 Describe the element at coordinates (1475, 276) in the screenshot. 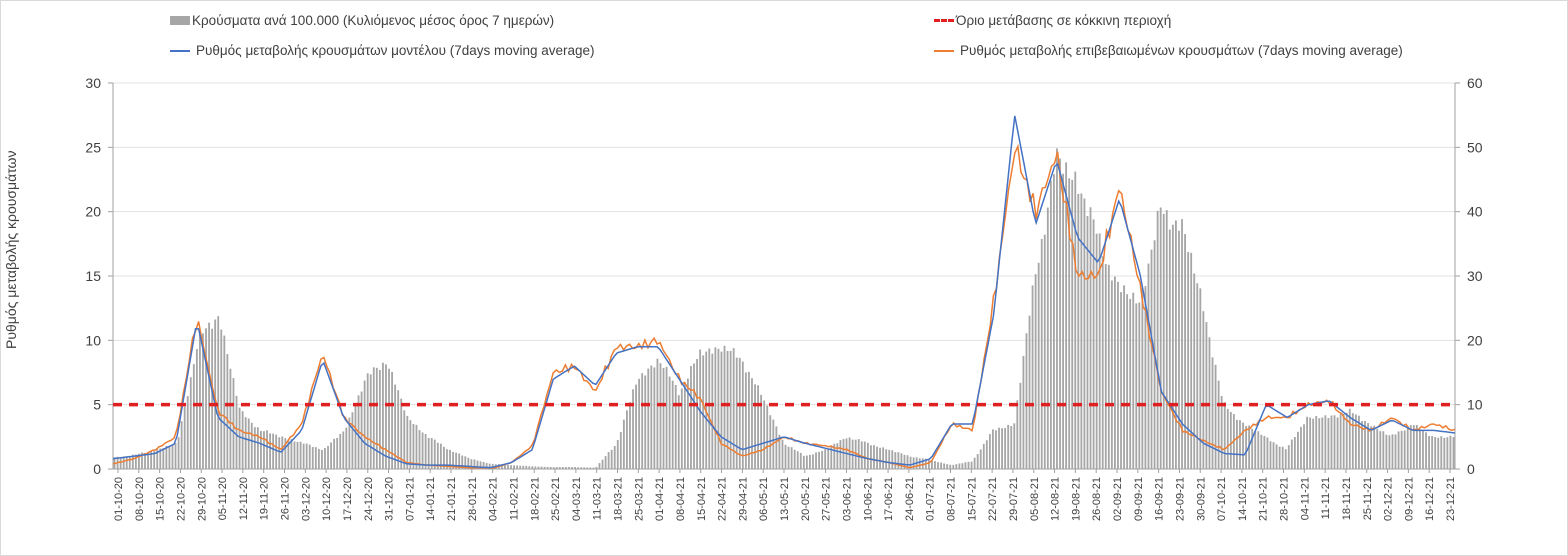

I see `y2-tick-label: 30` at that location.